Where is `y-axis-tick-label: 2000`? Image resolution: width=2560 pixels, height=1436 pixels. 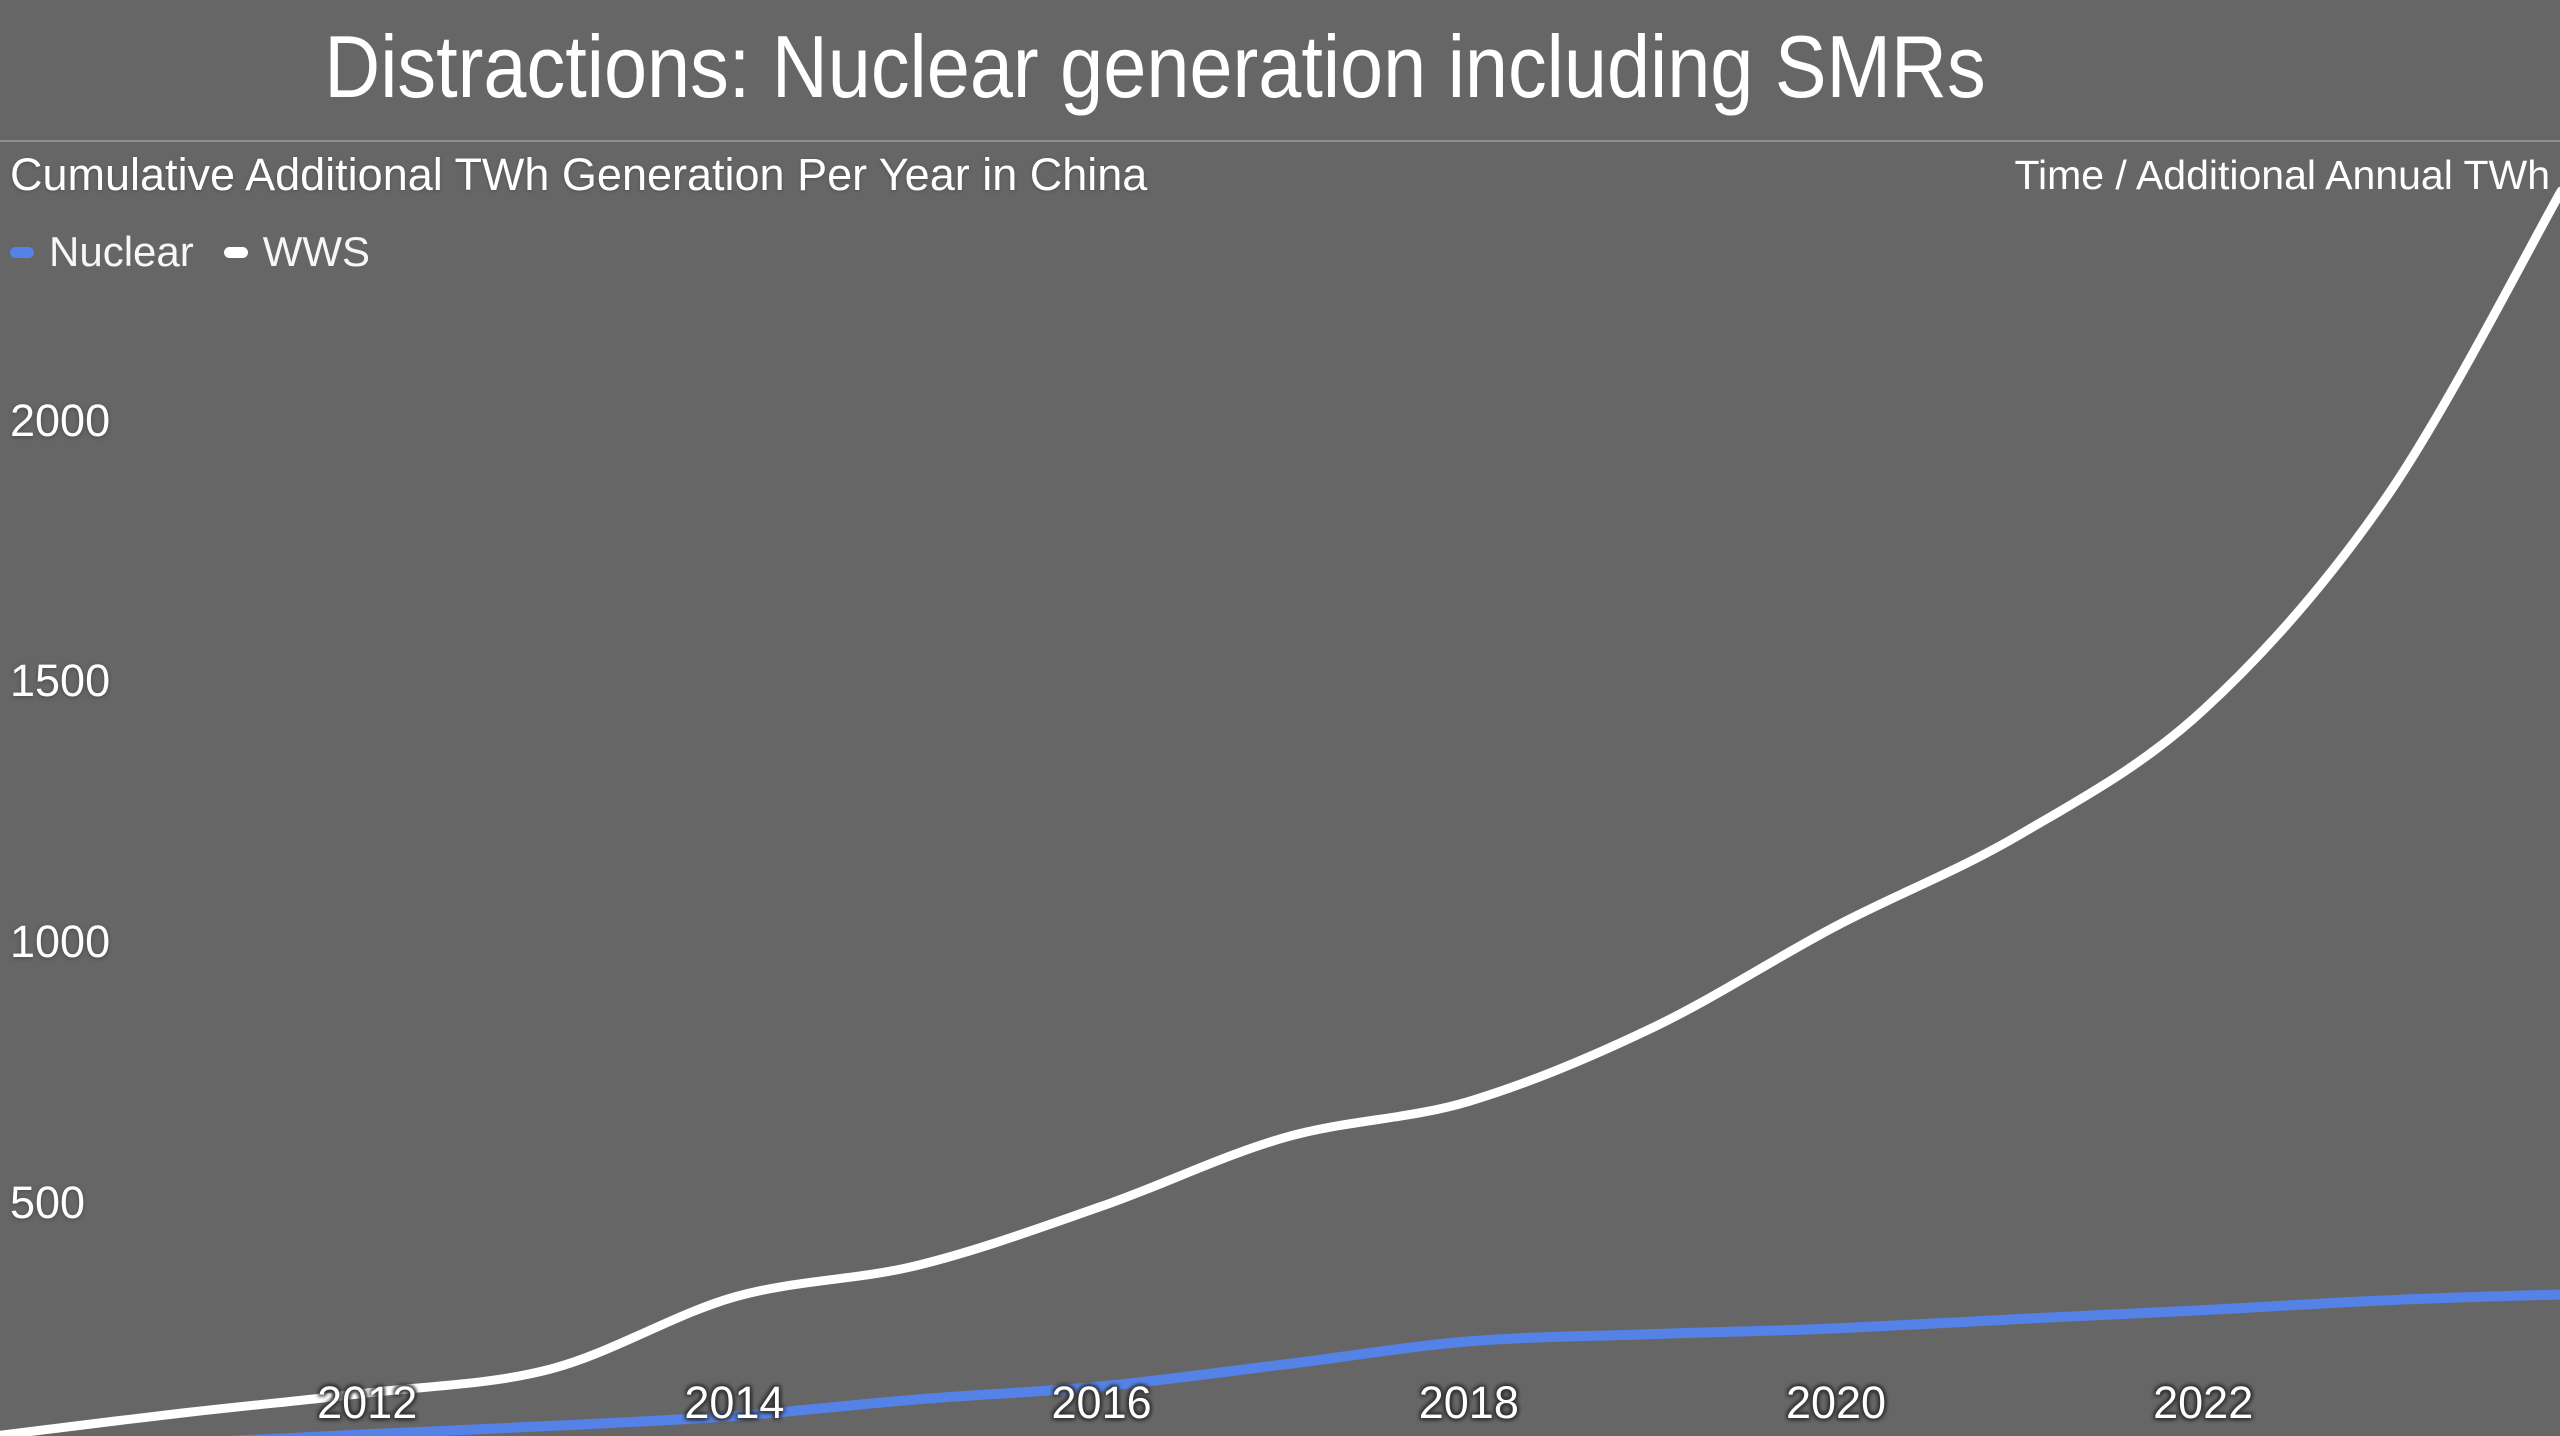
y-axis-tick-label: 2000 is located at coordinates (60, 420).